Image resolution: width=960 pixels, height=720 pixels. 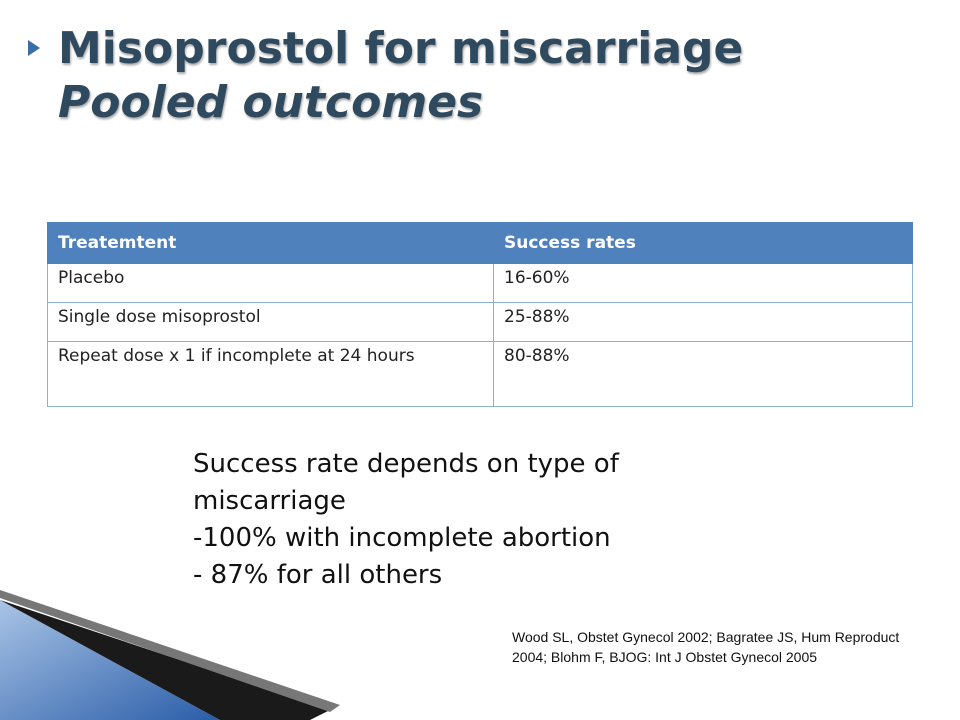 What do you see at coordinates (318, 575) in the screenshot?
I see `note-line: - 87% for all others` at bounding box center [318, 575].